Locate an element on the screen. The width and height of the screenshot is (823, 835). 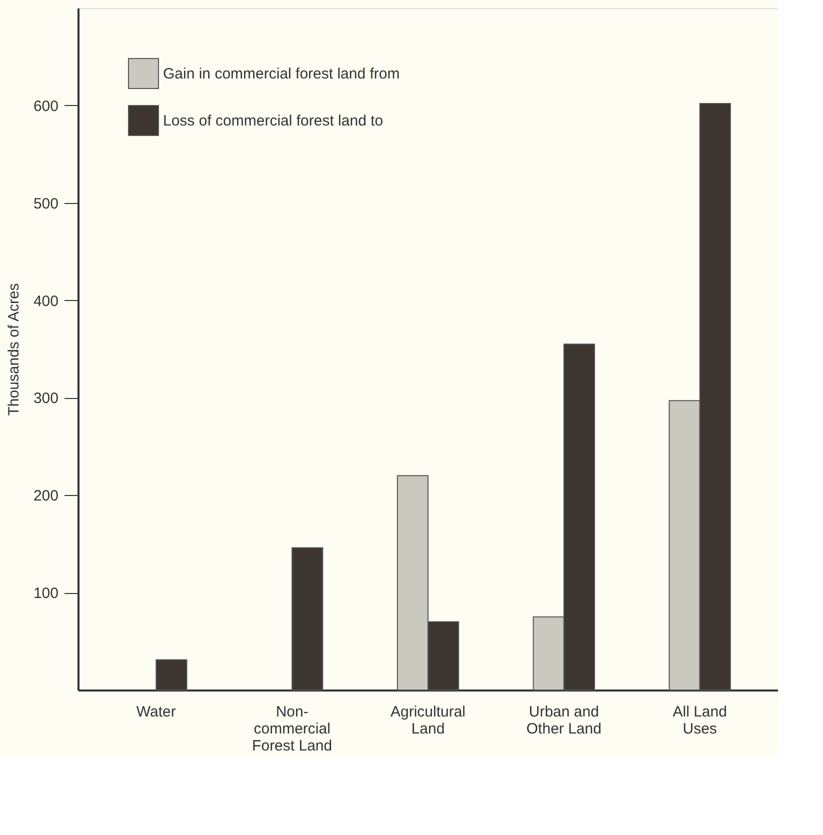
x-tick-label: All Land Uses is located at coordinates (699, 721).